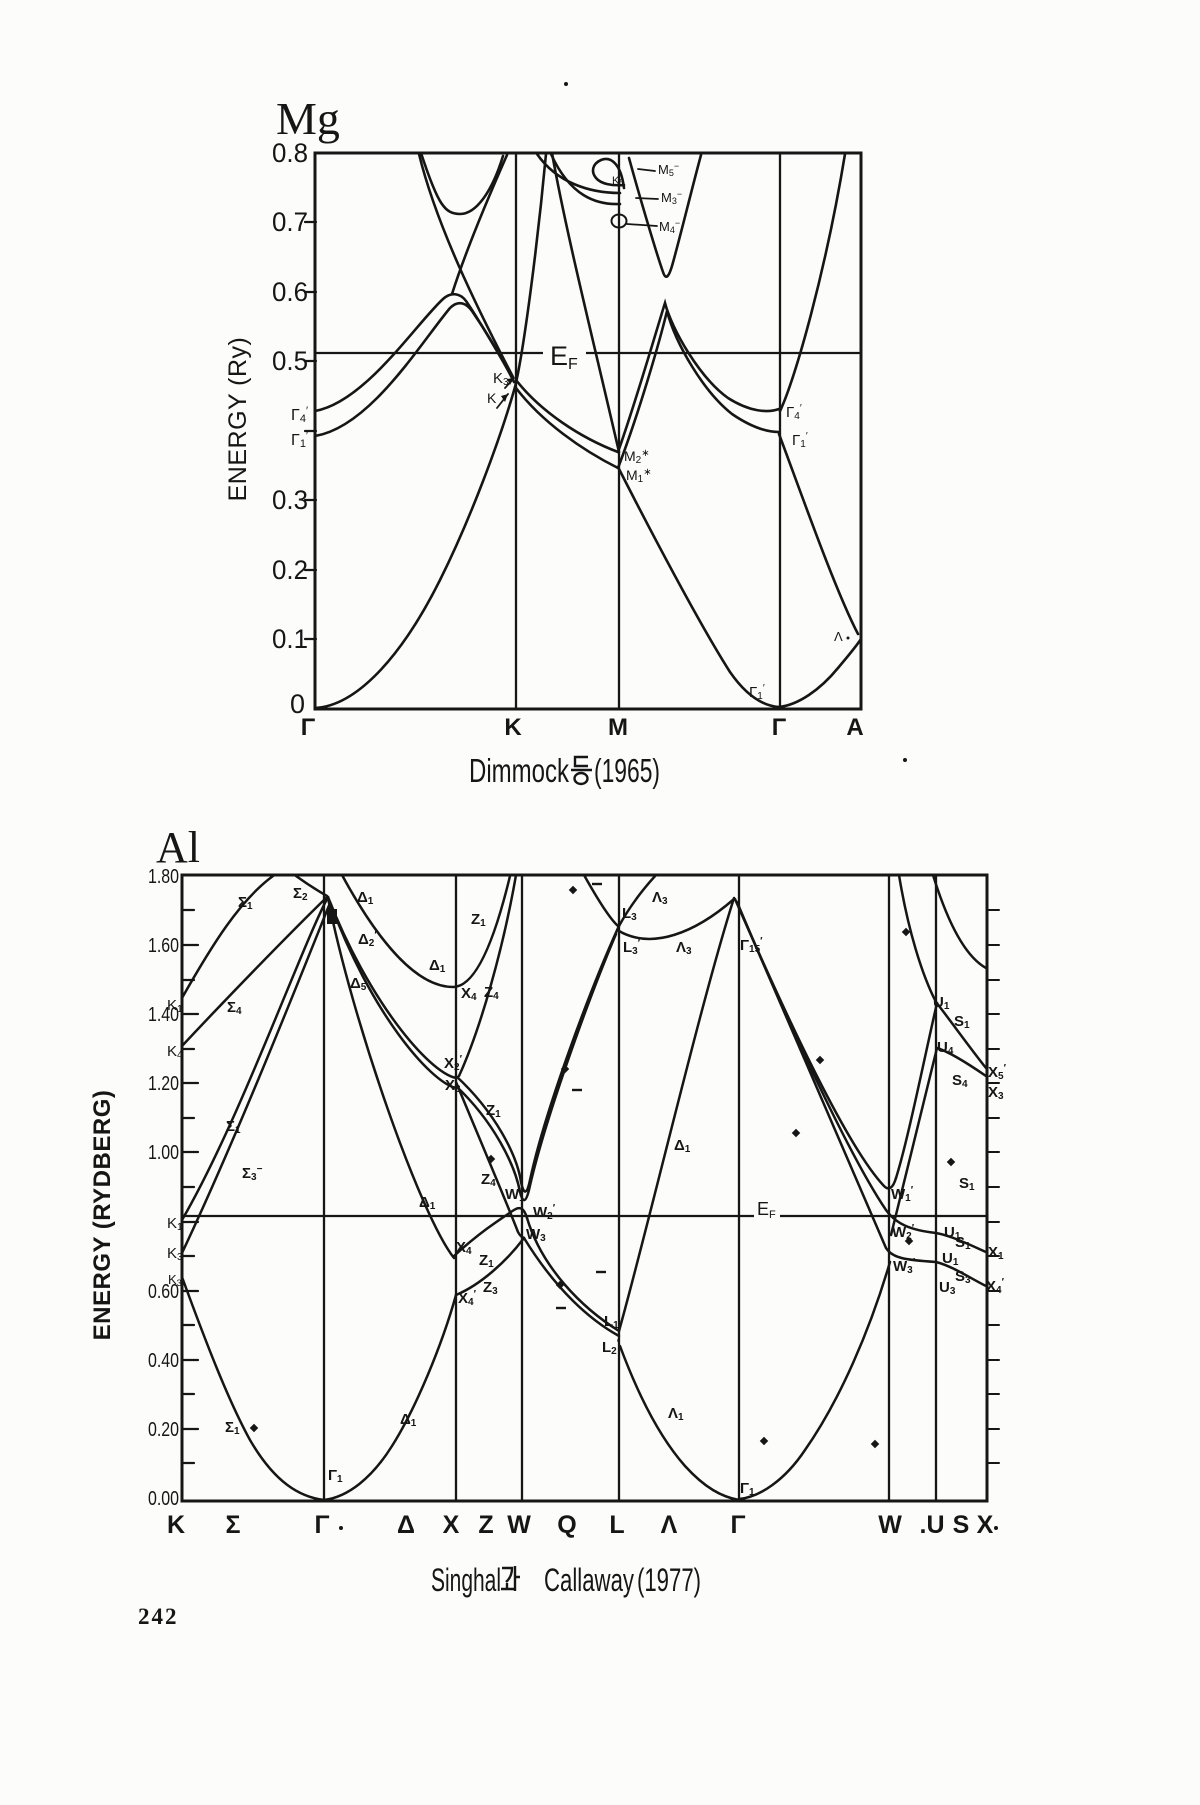 The height and width of the screenshot is (1805, 1200). Describe the element at coordinates (163, 1292) in the screenshot. I see `svg-text: 0.60` at that location.